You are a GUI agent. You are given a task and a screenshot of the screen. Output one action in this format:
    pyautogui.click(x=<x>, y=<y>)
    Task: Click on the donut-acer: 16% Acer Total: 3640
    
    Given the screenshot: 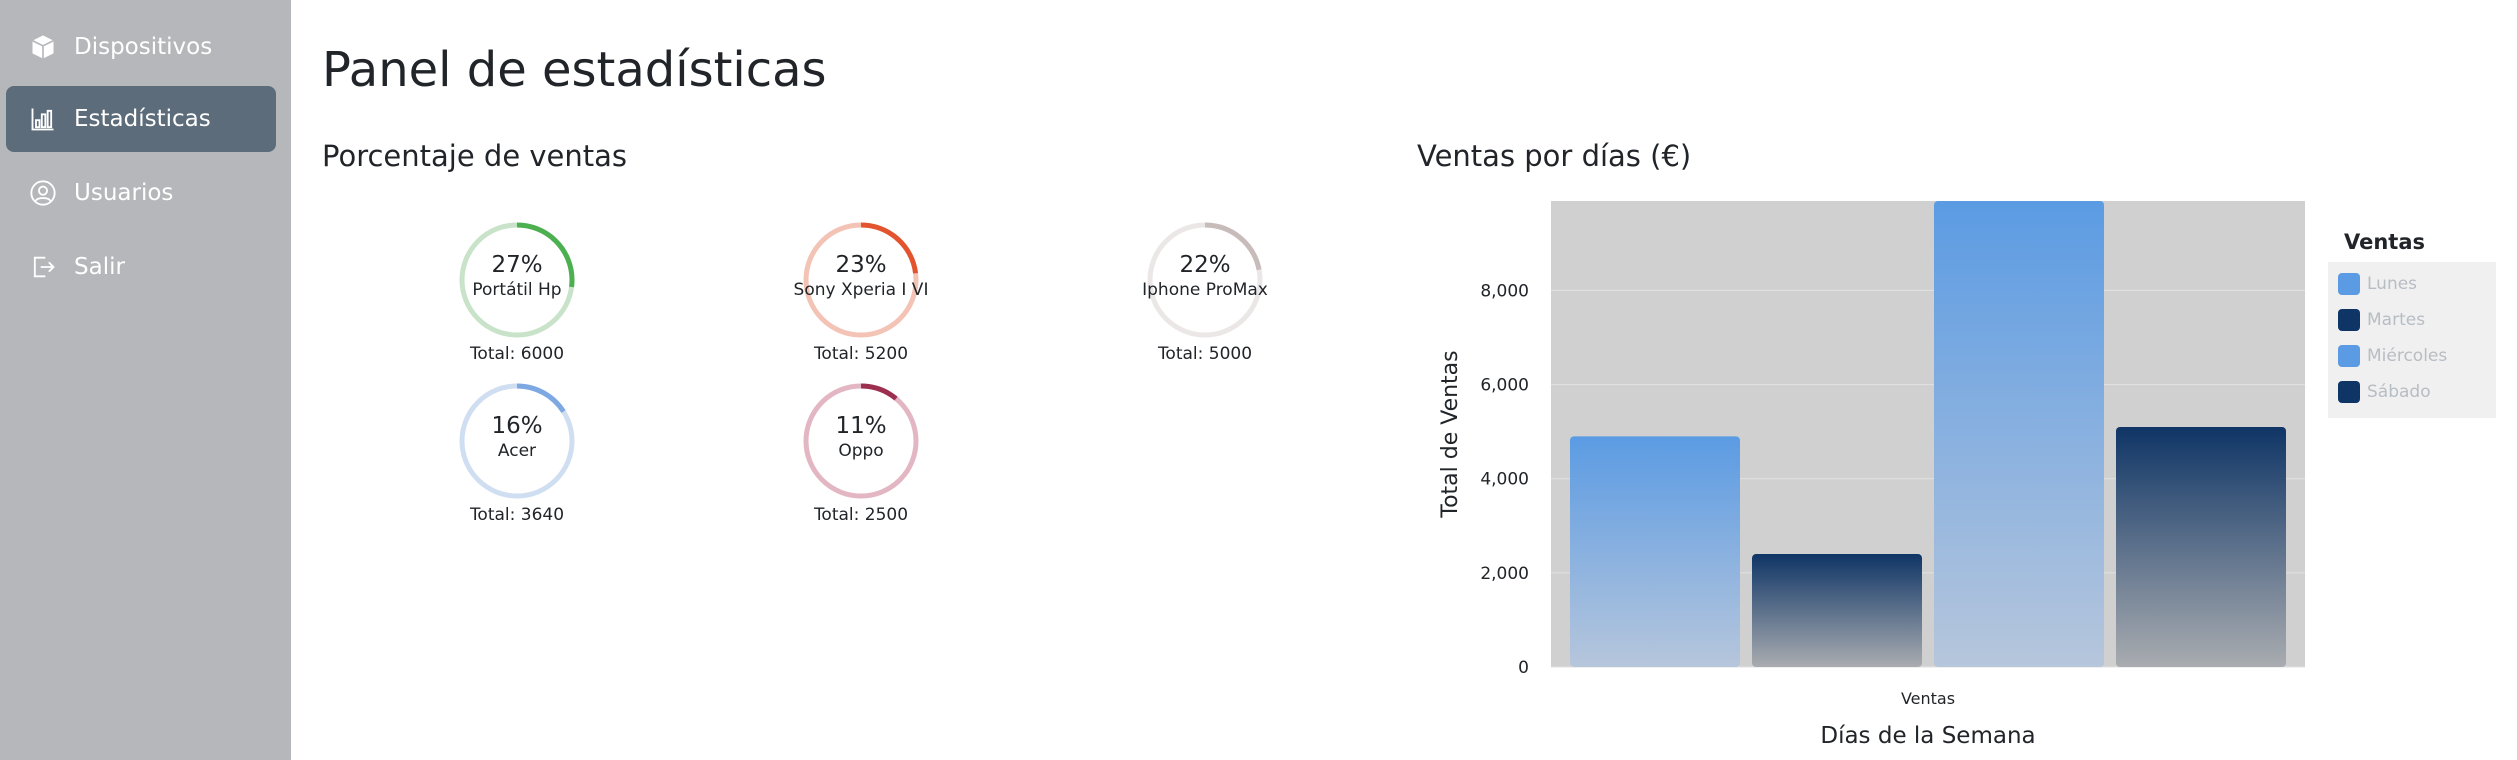 What is the action you would take?
    pyautogui.click(x=517, y=468)
    